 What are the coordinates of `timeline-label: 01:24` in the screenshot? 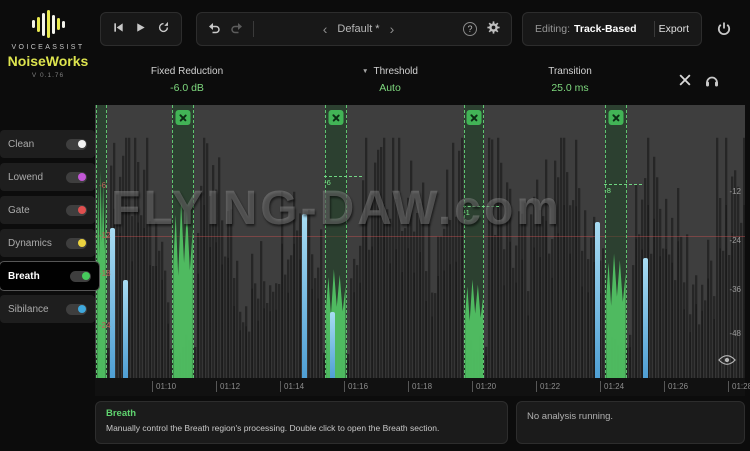 It's located at (612, 386).